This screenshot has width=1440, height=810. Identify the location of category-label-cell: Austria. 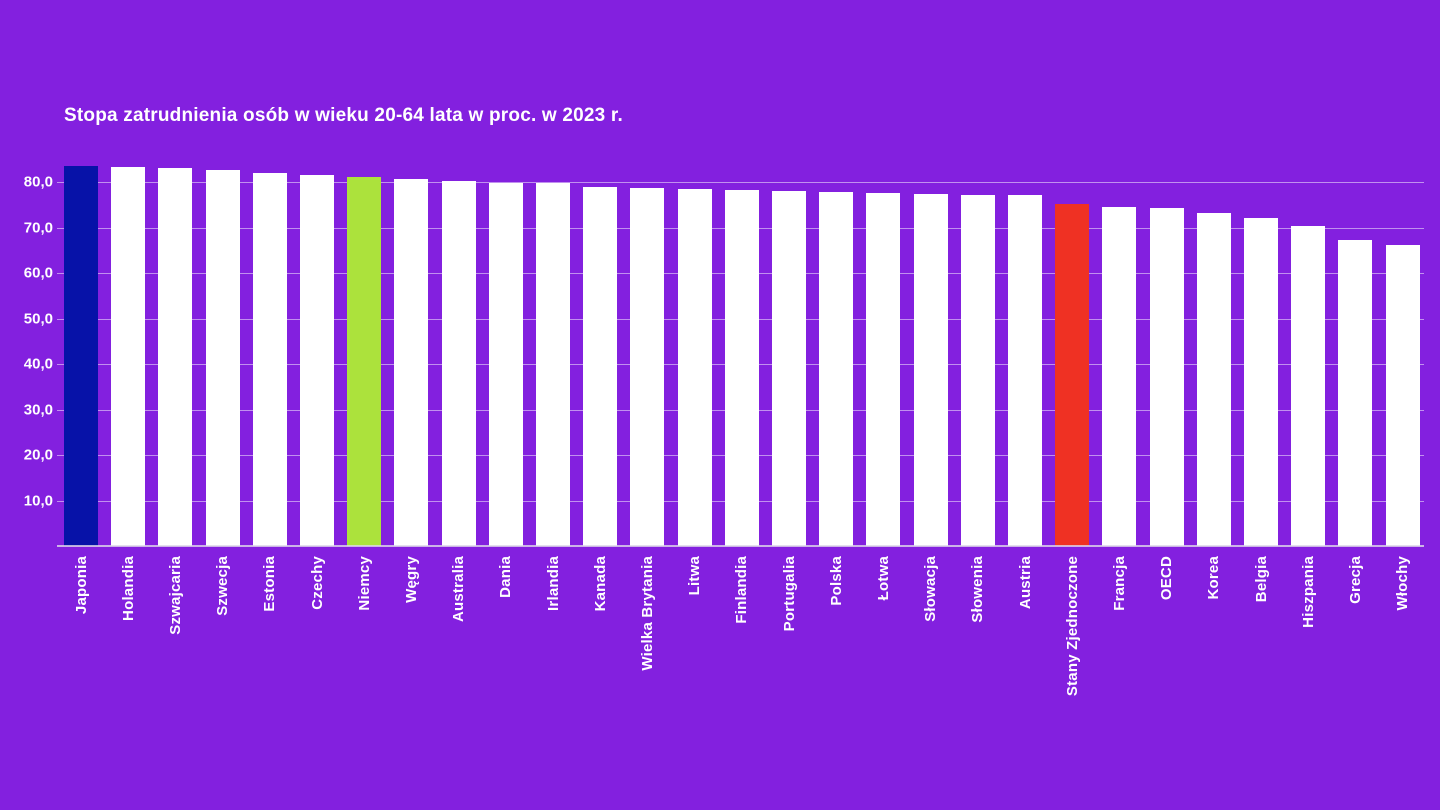
(1025, 656).